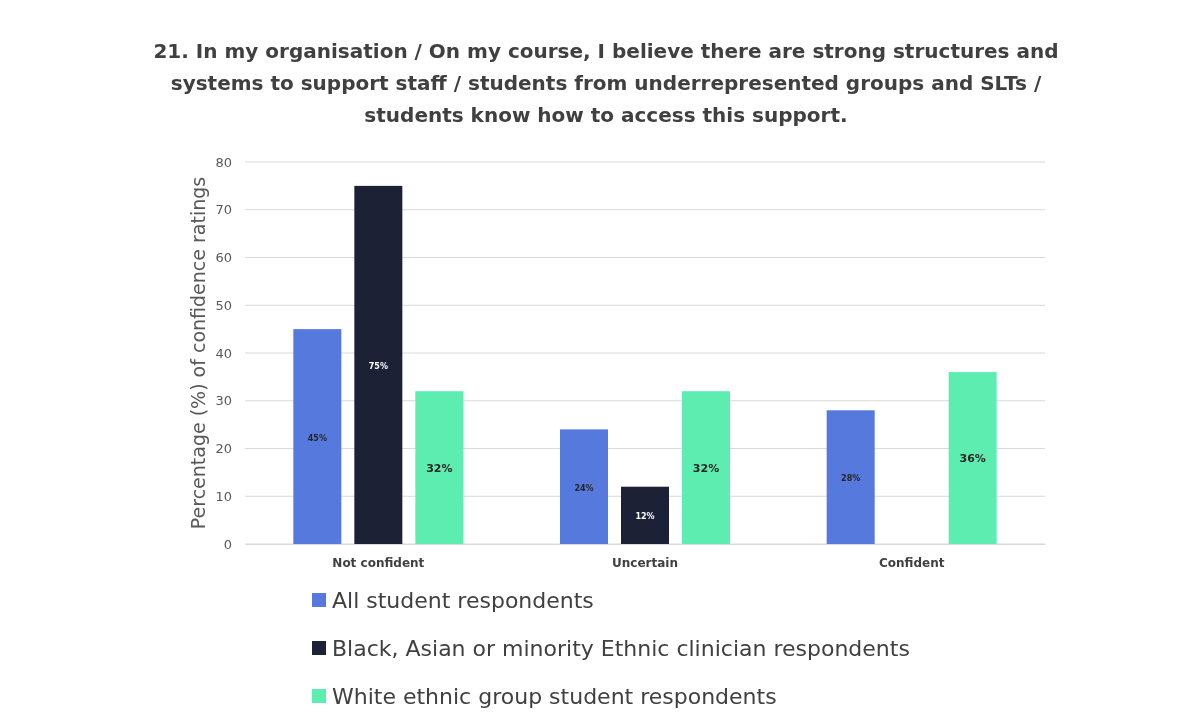  What do you see at coordinates (223, 305) in the screenshot?
I see `y-tick-label: 50` at bounding box center [223, 305].